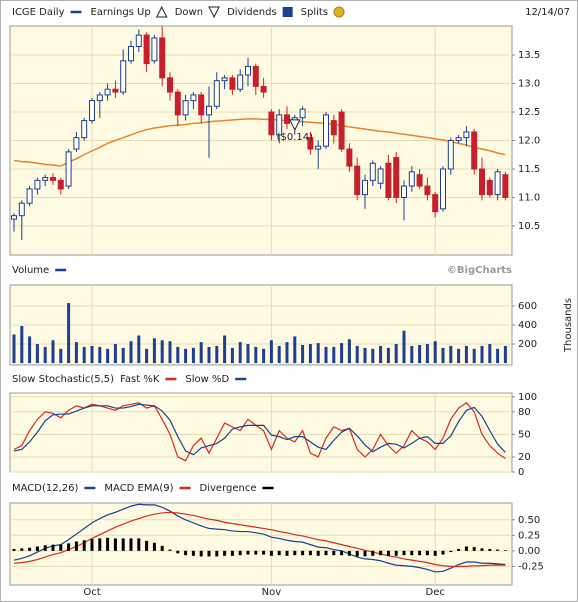 The image size is (578, 602). I want to click on y-tick-label: 0.00, so click(529, 551).